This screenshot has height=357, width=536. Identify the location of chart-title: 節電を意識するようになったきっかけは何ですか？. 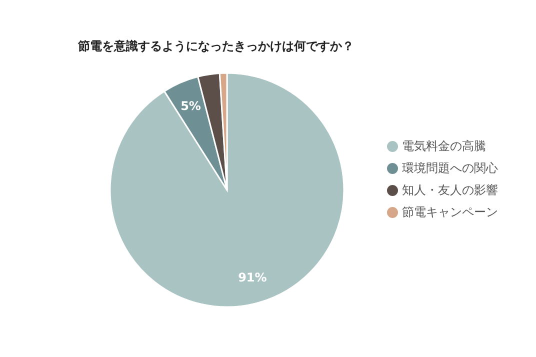
(216, 46).